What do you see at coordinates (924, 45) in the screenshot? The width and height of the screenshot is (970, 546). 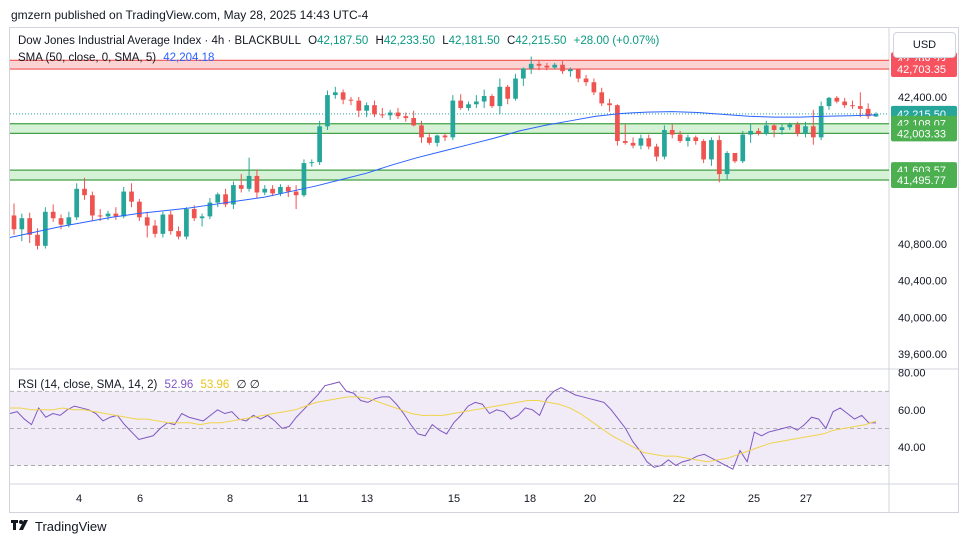 I see `currency-button: USD` at bounding box center [924, 45].